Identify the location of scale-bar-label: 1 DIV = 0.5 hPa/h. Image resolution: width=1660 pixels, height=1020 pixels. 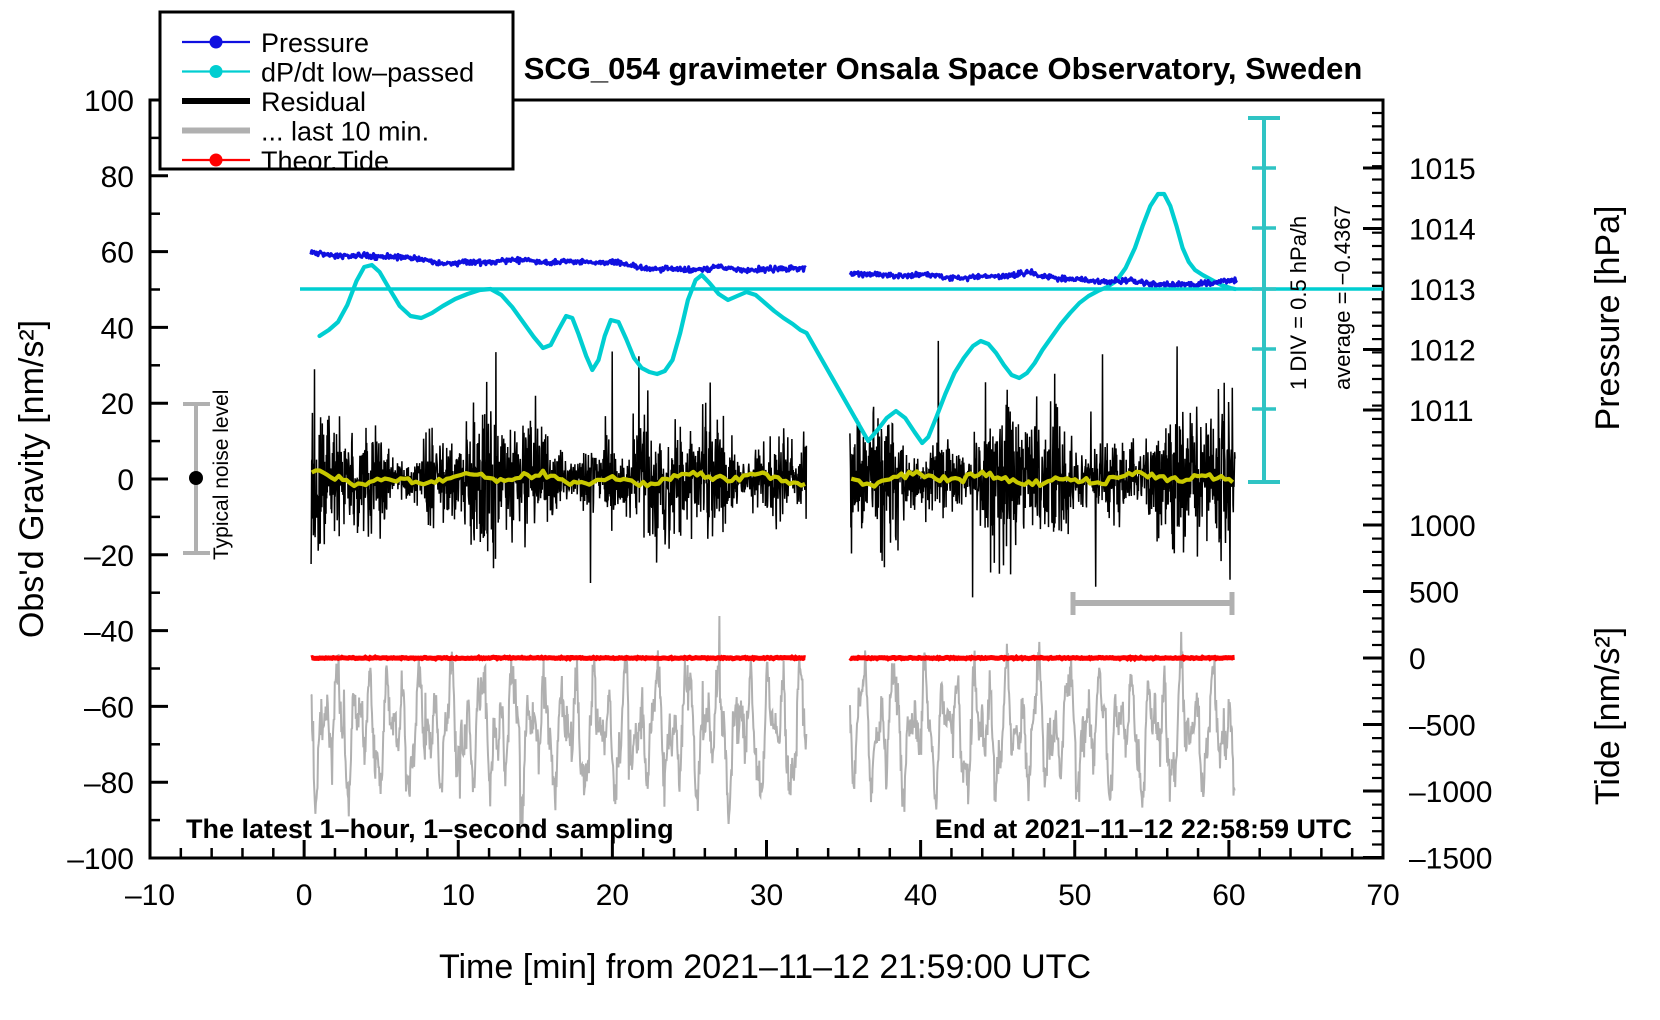
(1298, 303).